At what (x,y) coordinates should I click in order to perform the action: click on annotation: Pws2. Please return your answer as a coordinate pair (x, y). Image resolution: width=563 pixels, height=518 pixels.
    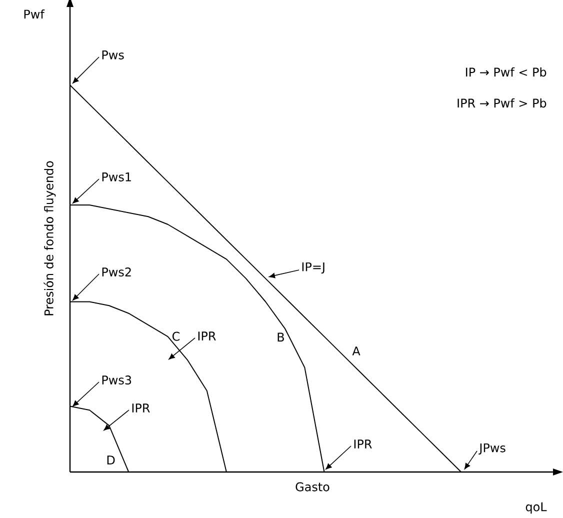
    Looking at the image, I should click on (116, 272).